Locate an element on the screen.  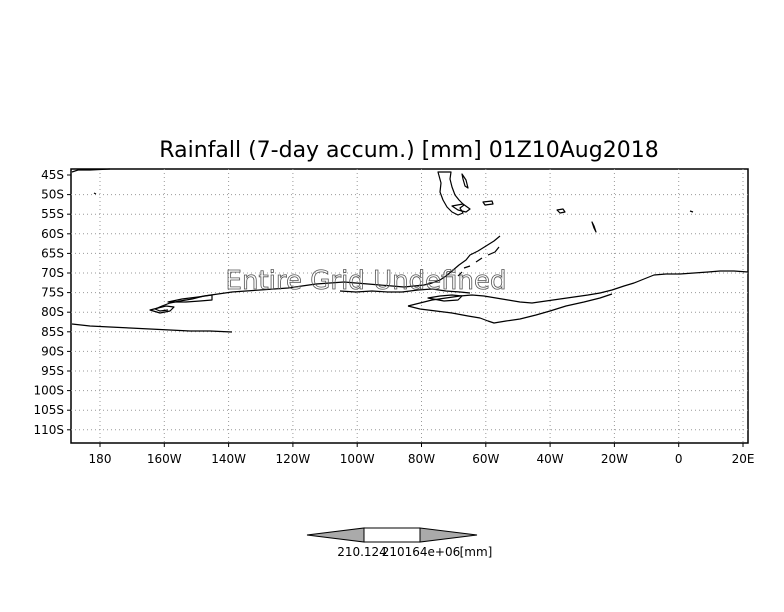
colorbar-label-max: 210164e+06 is located at coordinates (421, 552).